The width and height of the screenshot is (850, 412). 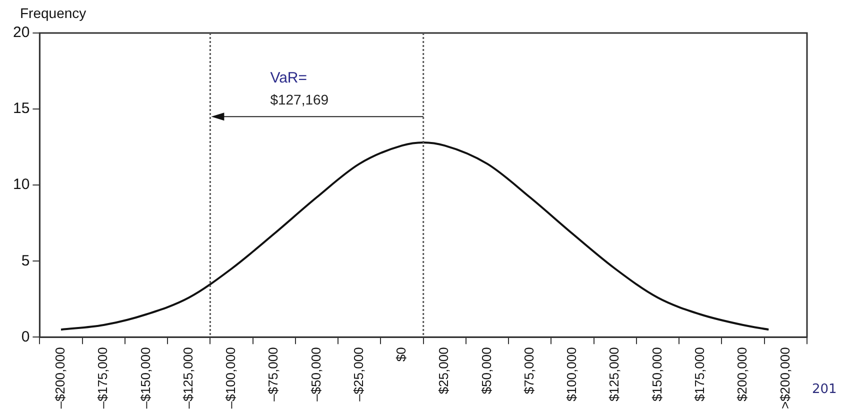 What do you see at coordinates (316, 374) in the screenshot?
I see `x-tick-label: –$50,000` at bounding box center [316, 374].